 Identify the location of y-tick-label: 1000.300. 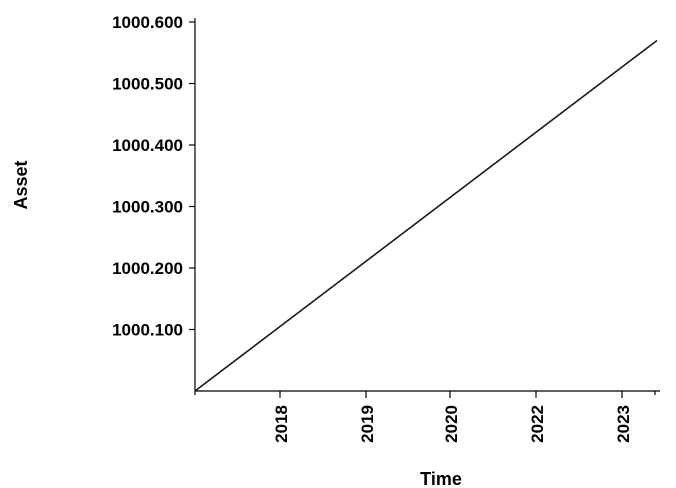
(147, 207).